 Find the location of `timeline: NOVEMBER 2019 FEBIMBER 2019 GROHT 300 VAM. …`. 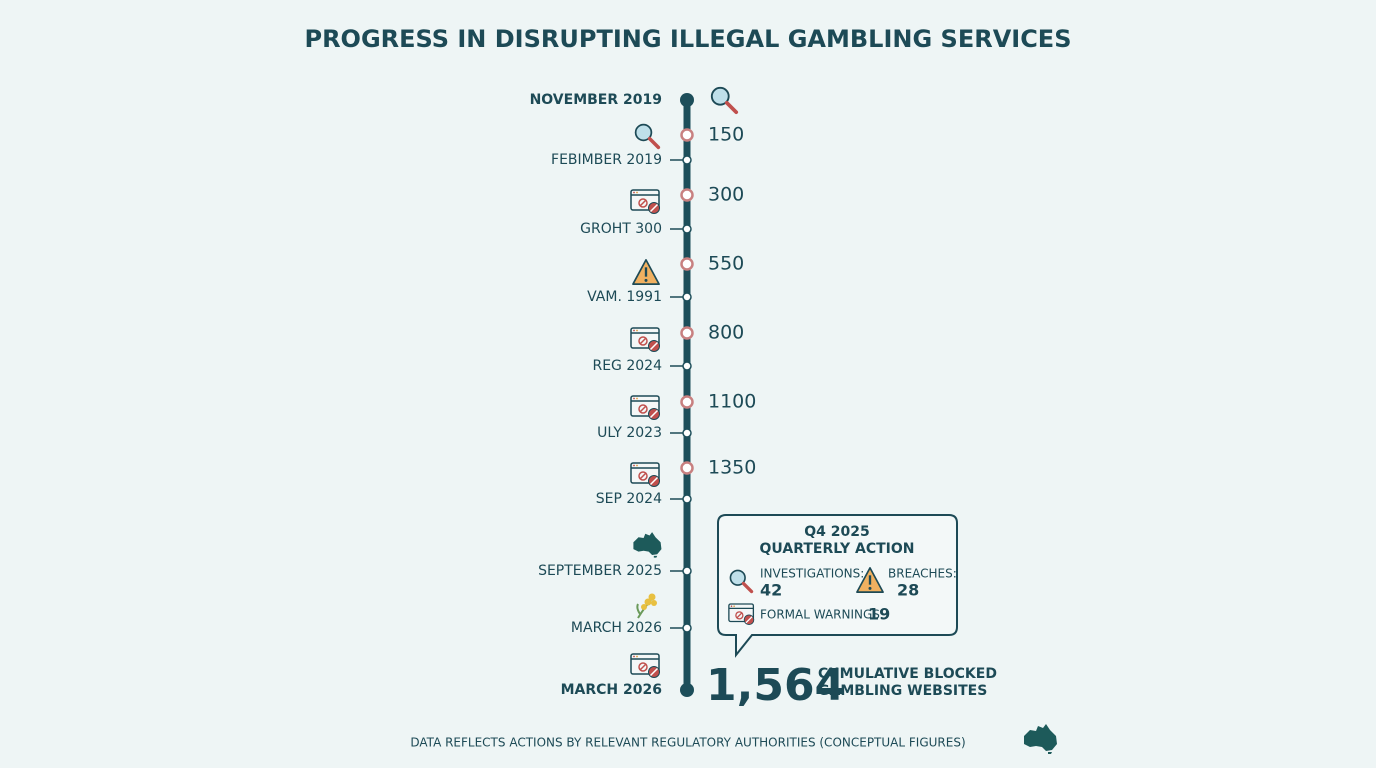

timeline: NOVEMBER 2019 FEBIMBER 2019 GROHT 300 VAM. … is located at coordinates (643, 395).